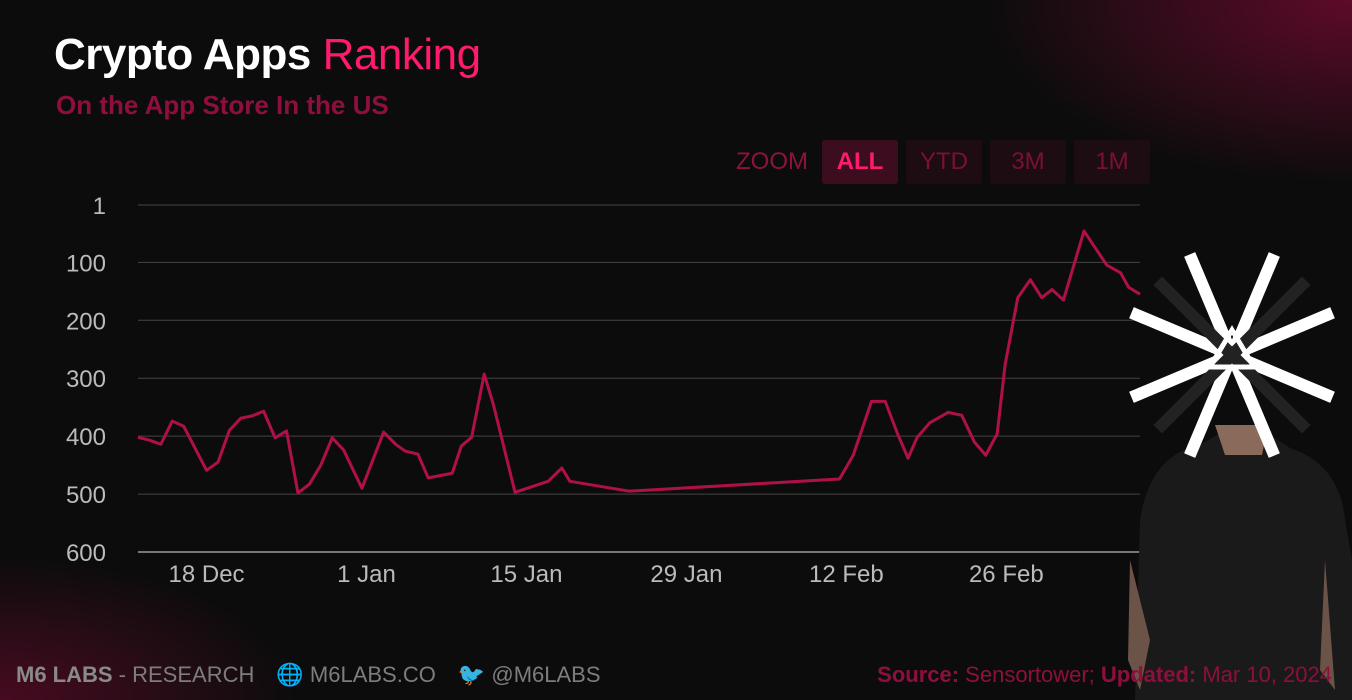 The width and height of the screenshot is (1352, 700). I want to click on title-main: Crypto Apps, so click(182, 54).